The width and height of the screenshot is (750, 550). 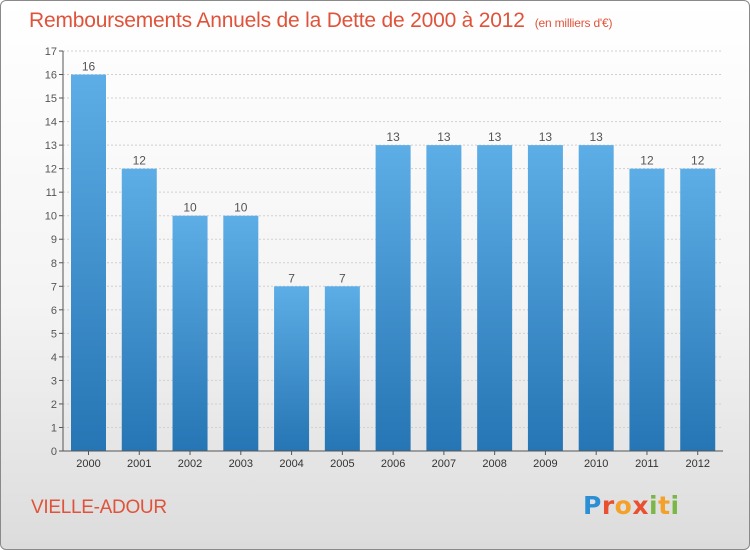 What do you see at coordinates (51, 217) in the screenshot?
I see `y-tick-label: 10` at bounding box center [51, 217].